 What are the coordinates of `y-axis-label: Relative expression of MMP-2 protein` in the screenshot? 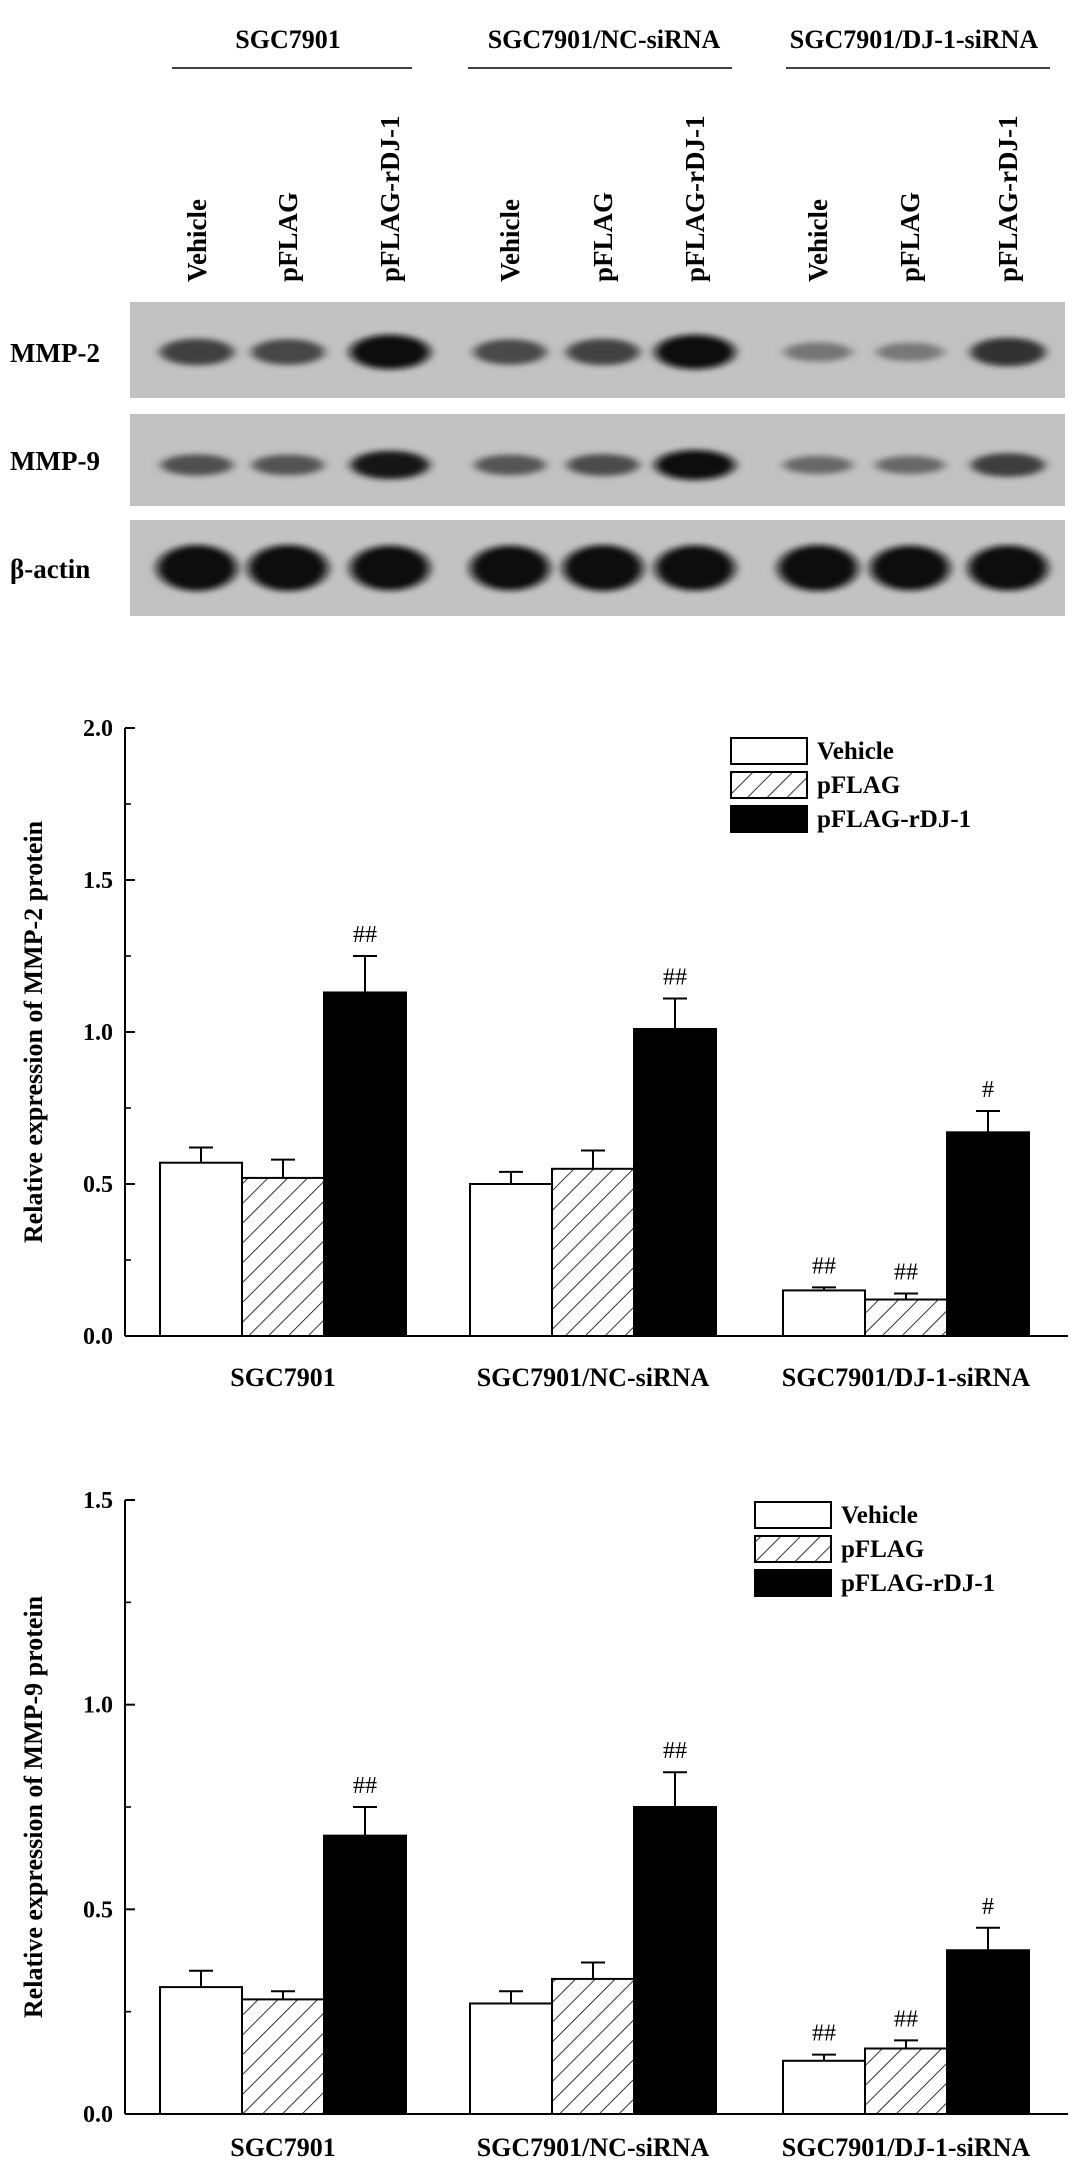 It's located at (33, 1031).